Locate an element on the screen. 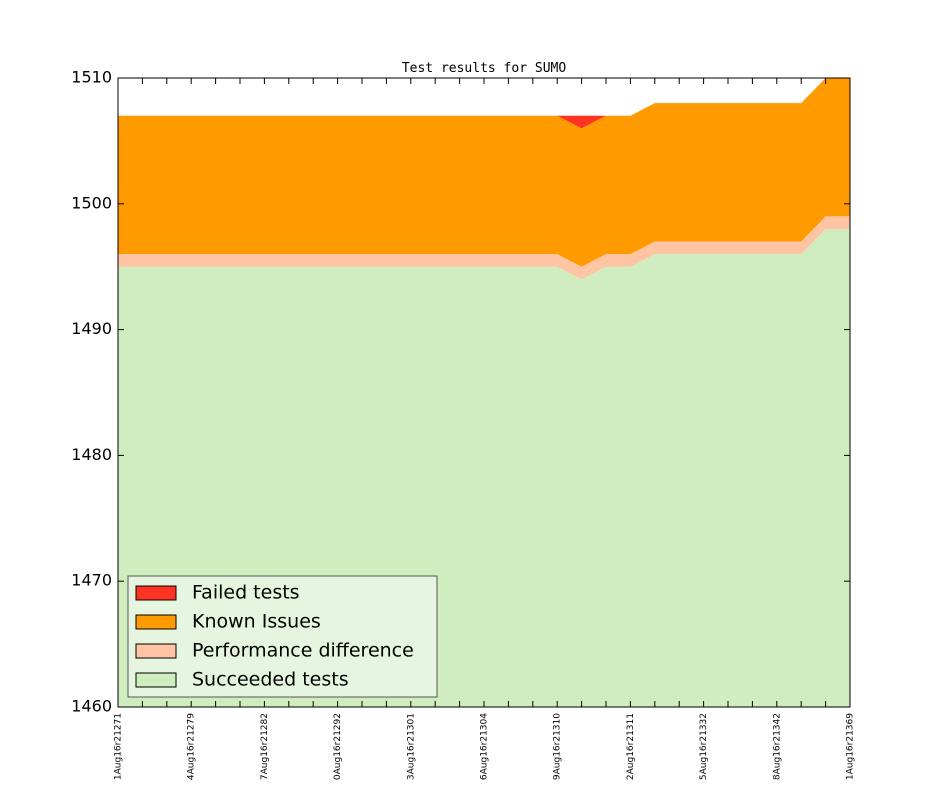  y-tick-label: 1460 is located at coordinates (91, 706).